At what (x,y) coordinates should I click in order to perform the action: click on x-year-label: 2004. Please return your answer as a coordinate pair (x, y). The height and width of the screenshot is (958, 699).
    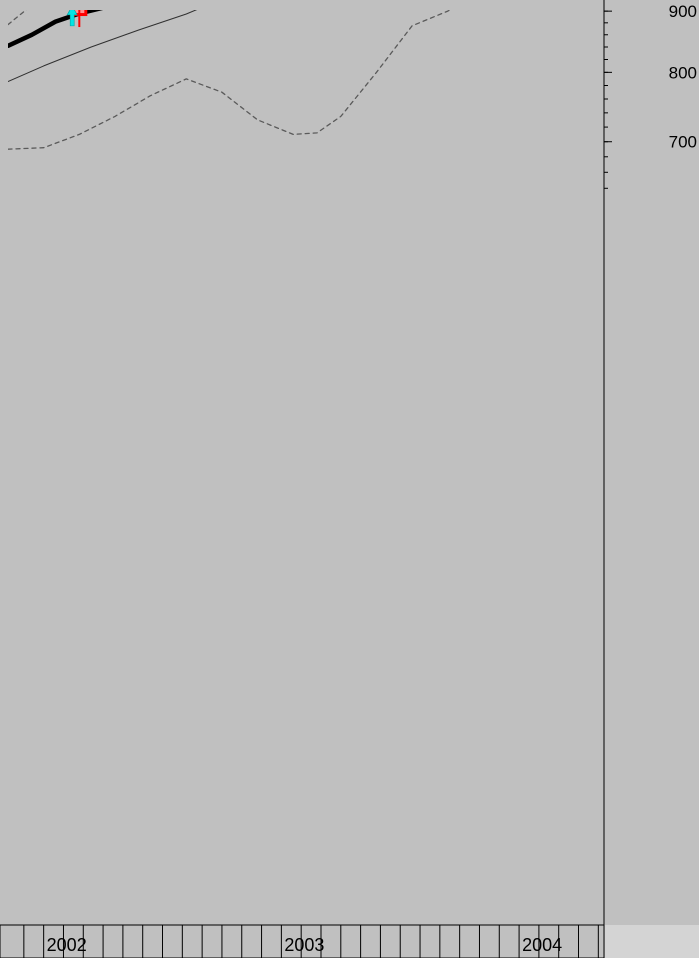
    Looking at the image, I should click on (542, 945).